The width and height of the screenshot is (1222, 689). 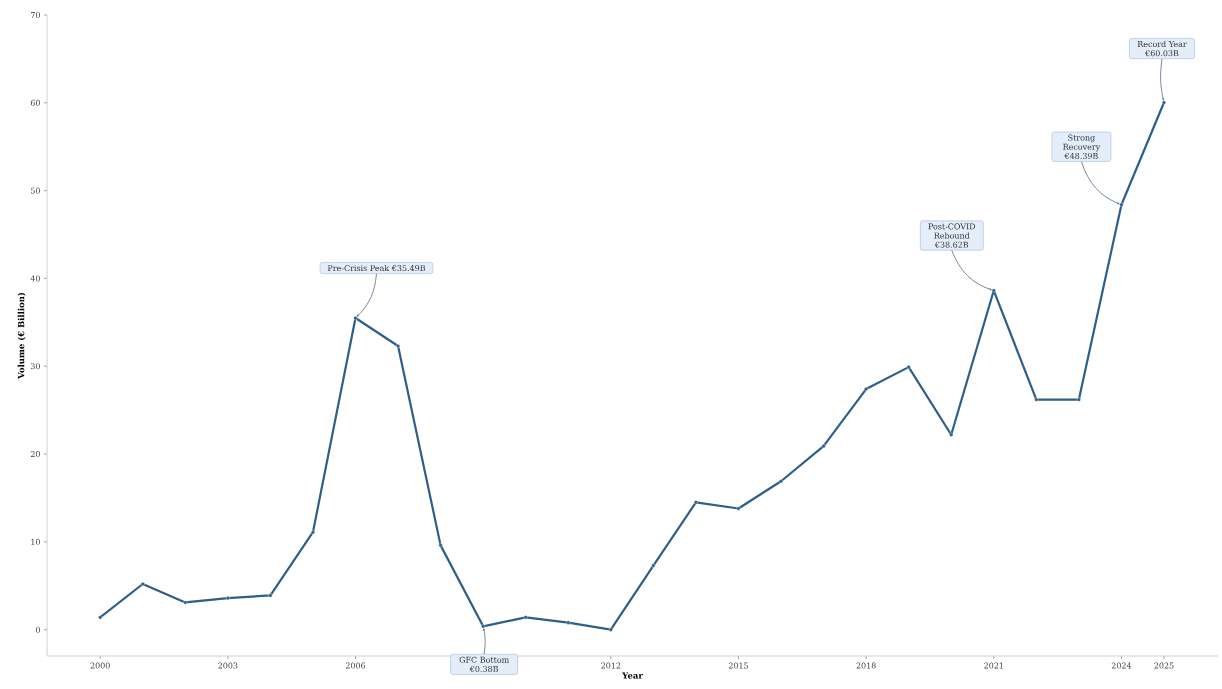 I want to click on y-axis-title: Volume (€ Billion), so click(x=21, y=335).